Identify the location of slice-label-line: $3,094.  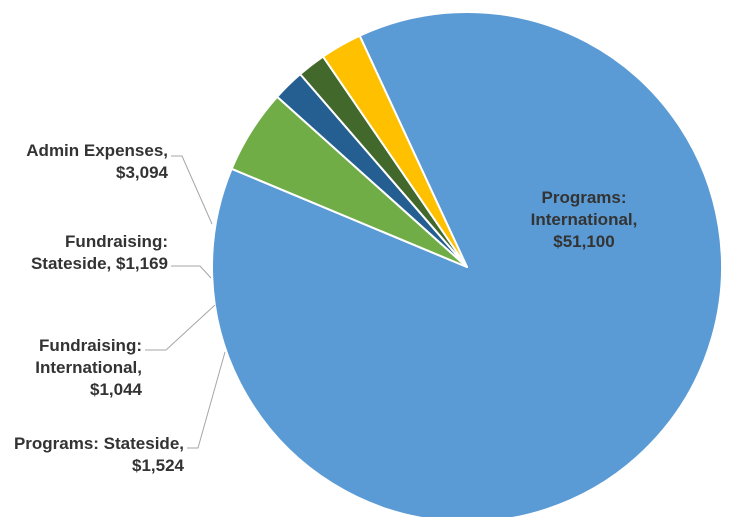
(142, 172).